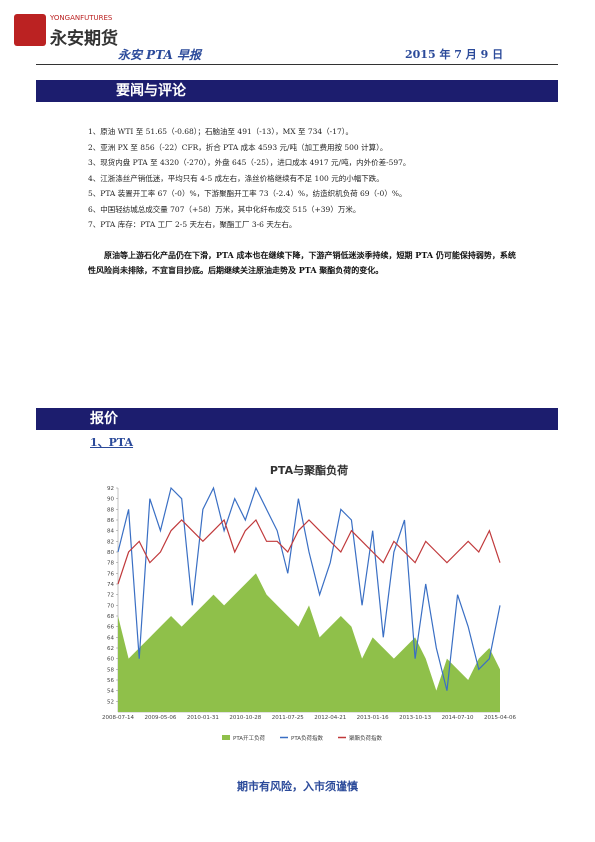 The width and height of the screenshot is (595, 842). What do you see at coordinates (309, 551) in the screenshot?
I see `line` at bounding box center [309, 551].